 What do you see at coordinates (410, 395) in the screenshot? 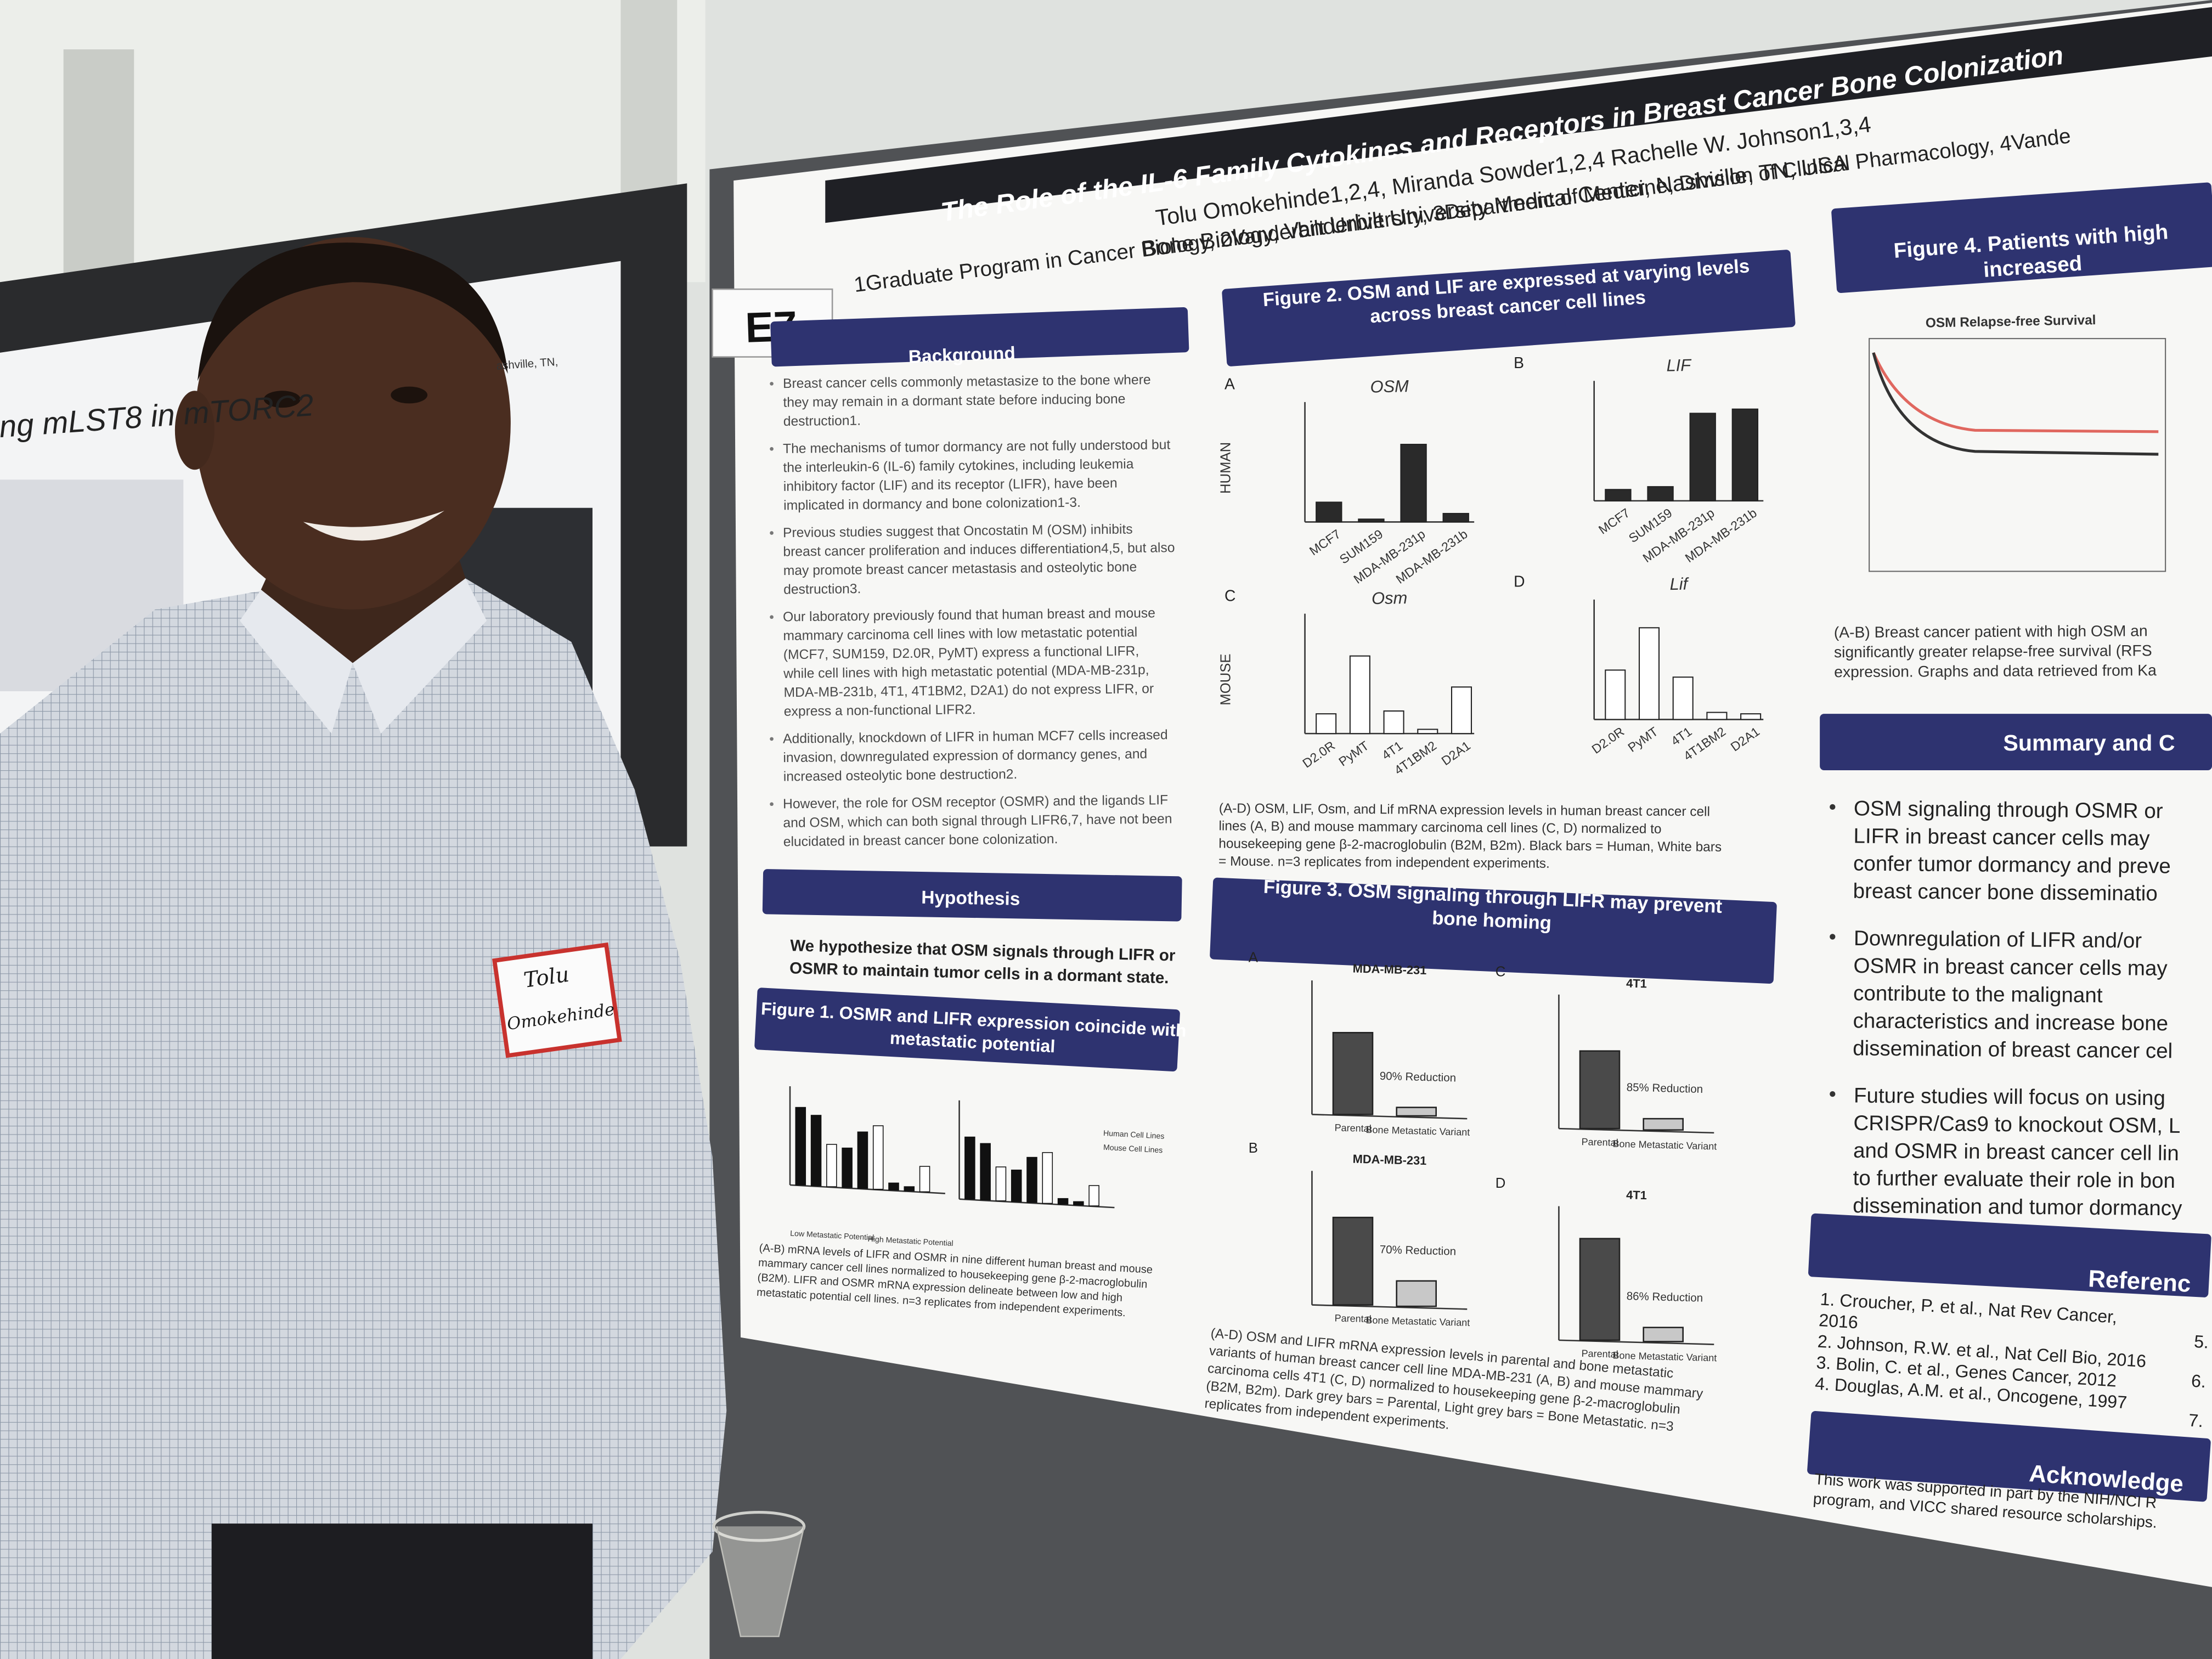
I see `eye` at bounding box center [410, 395].